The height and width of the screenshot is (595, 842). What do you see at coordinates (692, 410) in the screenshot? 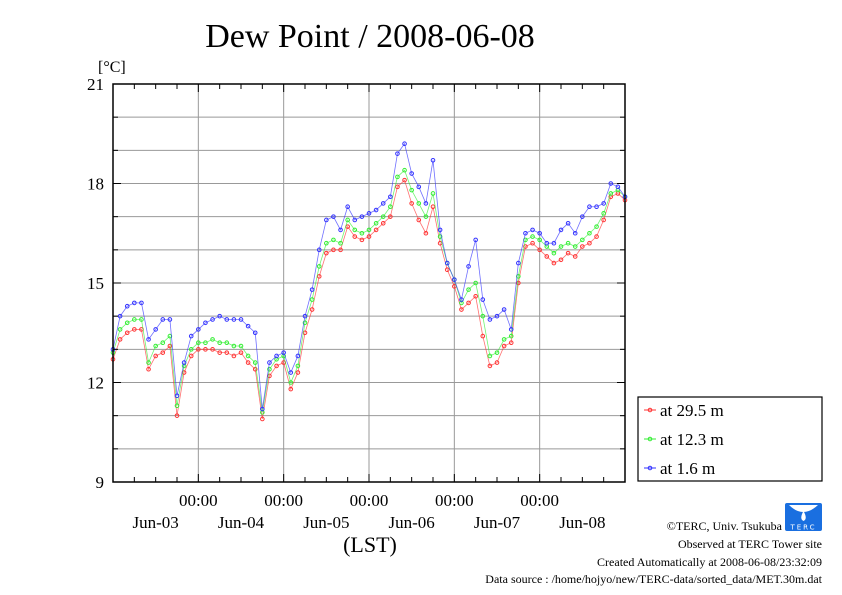
I see `legend-label: at 29.5 m` at bounding box center [692, 410].